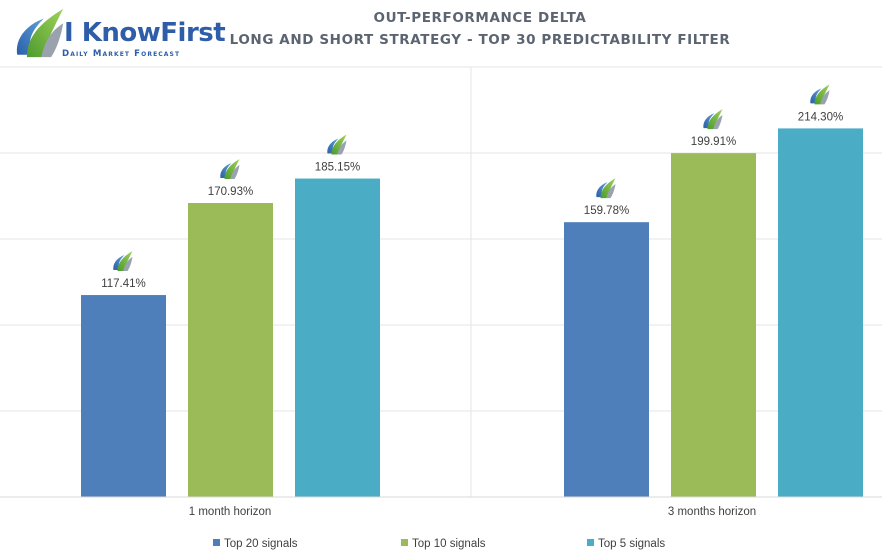 Image resolution: width=882 pixels, height=560 pixels. Describe the element at coordinates (123, 284) in the screenshot. I see `bar-value-label: 117.41%` at that location.